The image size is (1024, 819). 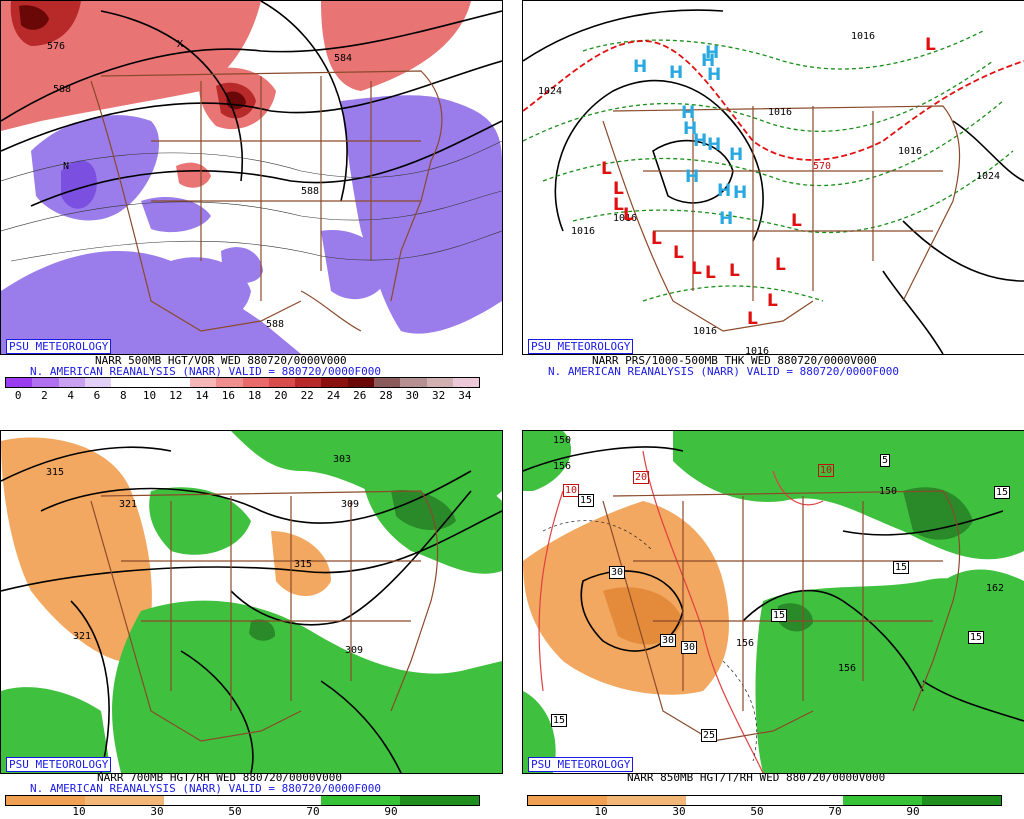 I want to click on temperature-label: 5, so click(x=885, y=460).